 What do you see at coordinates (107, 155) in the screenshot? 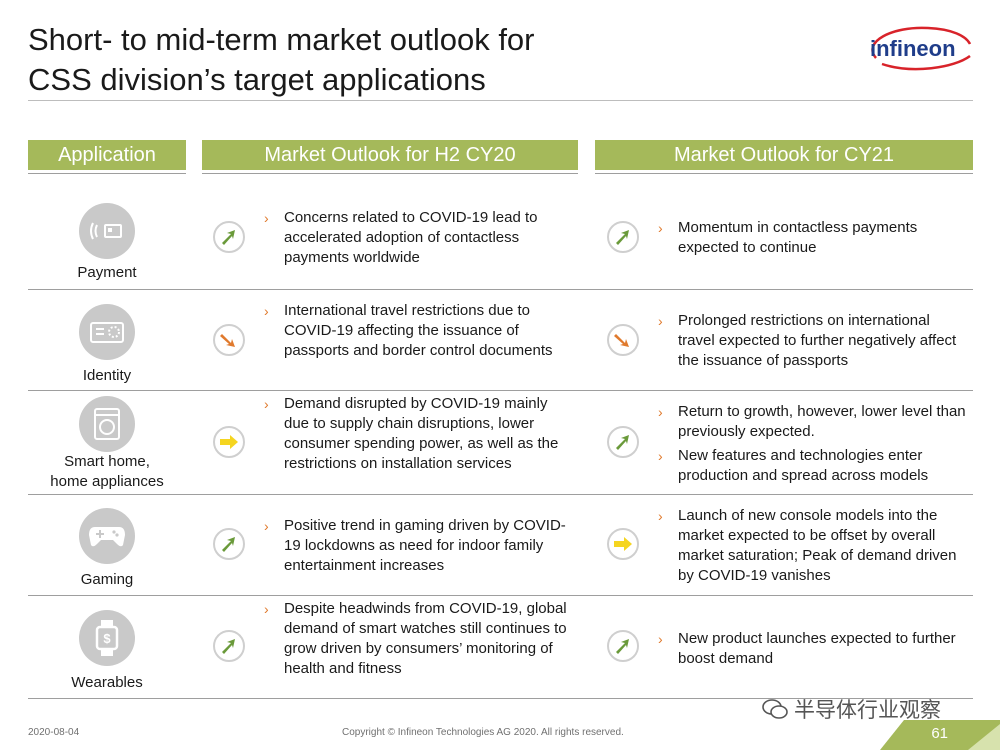
I see `header-application: Application` at bounding box center [107, 155].